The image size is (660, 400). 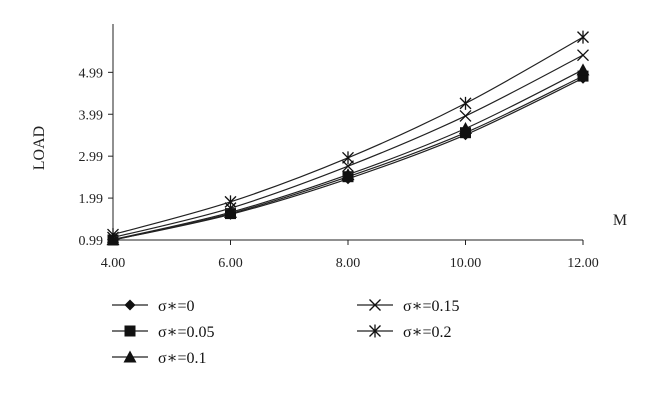 I want to click on legend-label: σ∗=0.2, so click(x=427, y=332).